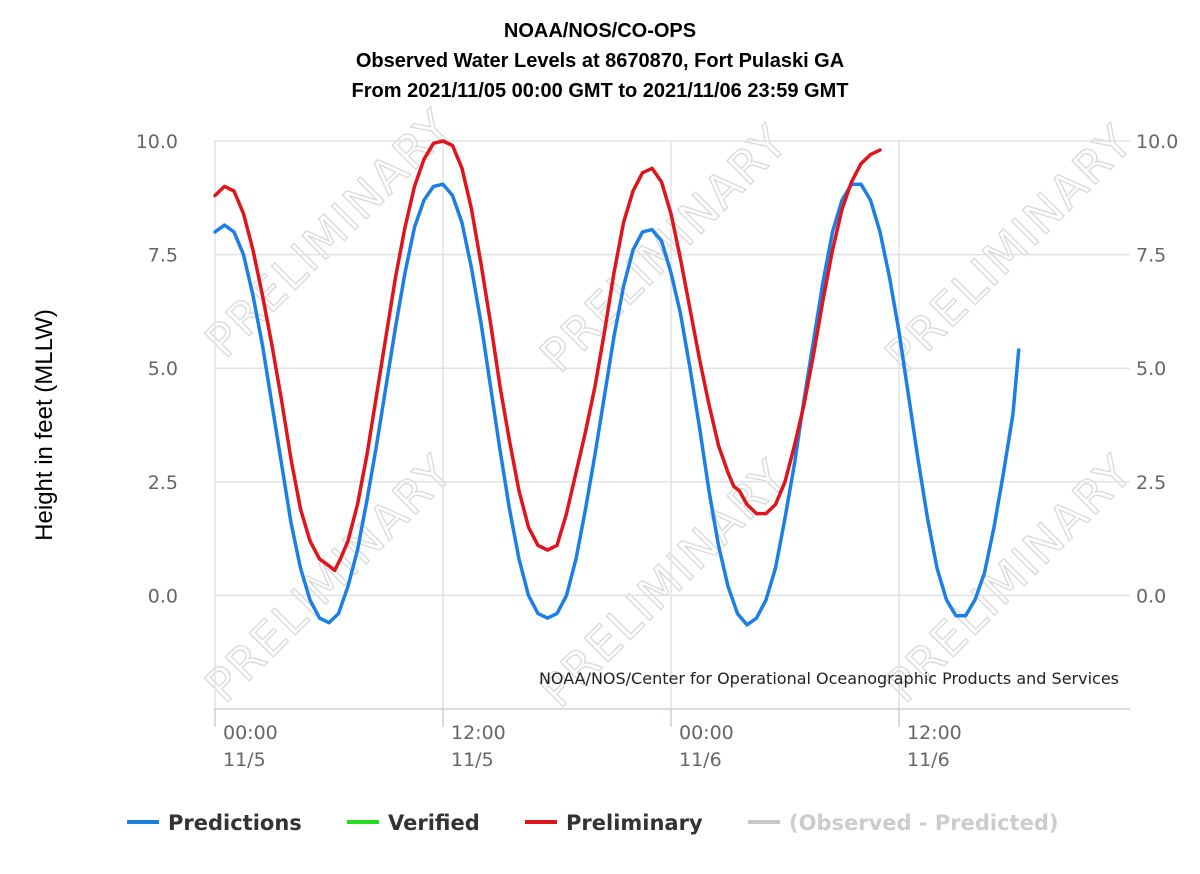  What do you see at coordinates (592, 746) in the screenshot?
I see `x-ticks: 00:00 11/5 12:00 11/5 00:00 11/6 12:00 11/6` at bounding box center [592, 746].